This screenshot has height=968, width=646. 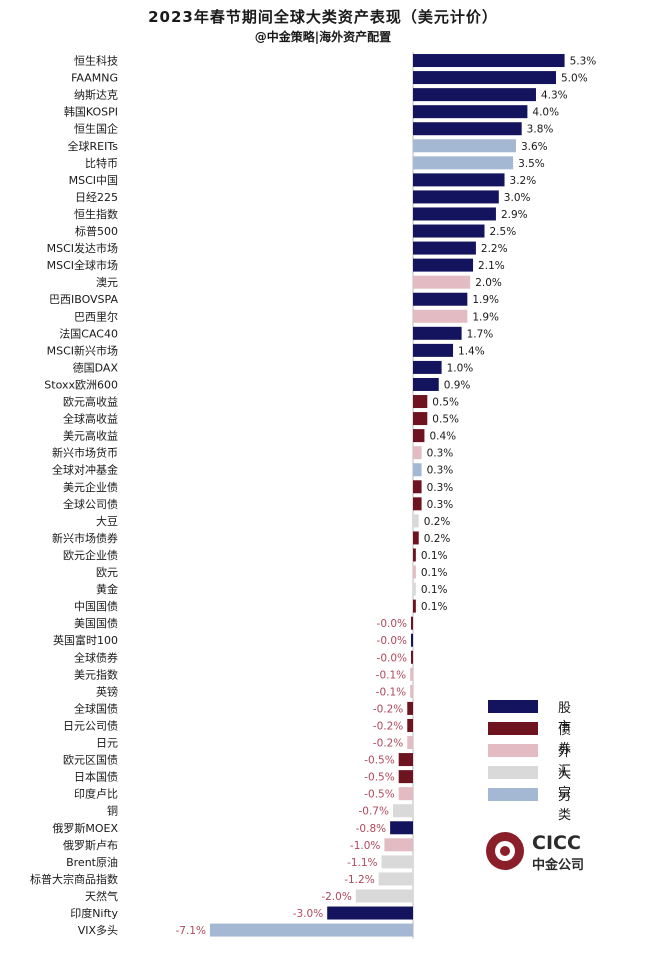 I want to click on legend-label: 大宗, so click(x=565, y=784).